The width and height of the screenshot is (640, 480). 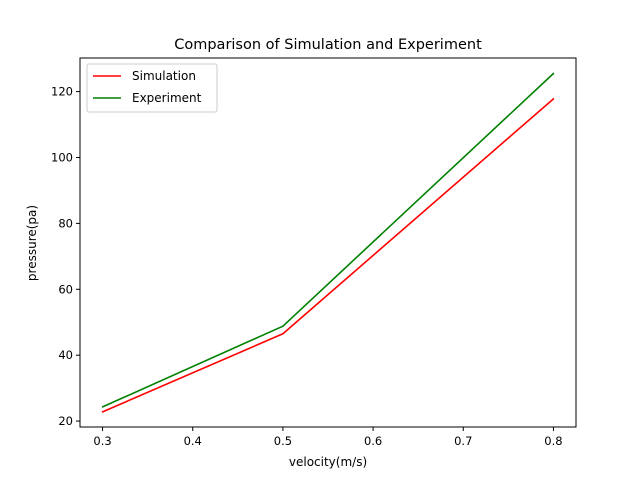 What do you see at coordinates (32, 243) in the screenshot?
I see `y-axis-label: pressure(pa)` at bounding box center [32, 243].